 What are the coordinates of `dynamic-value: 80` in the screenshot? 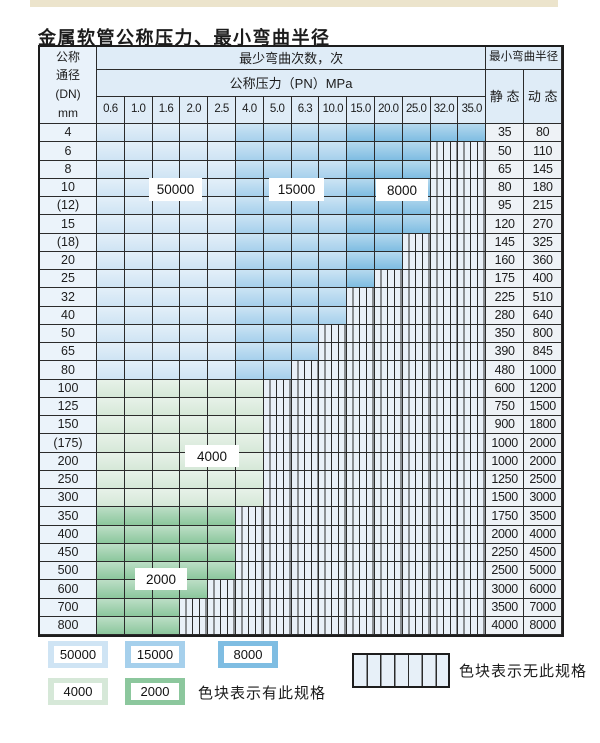 It's located at (543, 133).